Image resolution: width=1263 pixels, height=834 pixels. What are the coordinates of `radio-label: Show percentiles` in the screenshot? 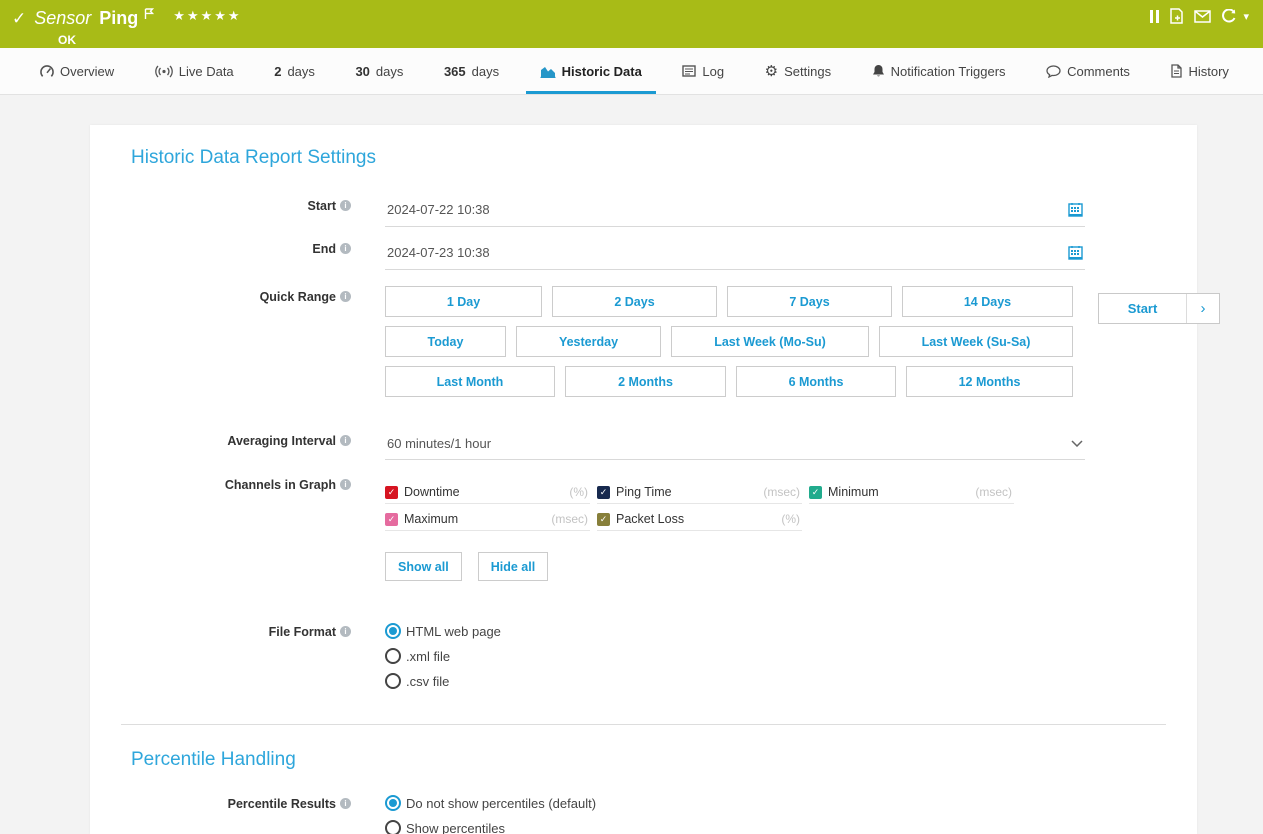 It's located at (455, 827).